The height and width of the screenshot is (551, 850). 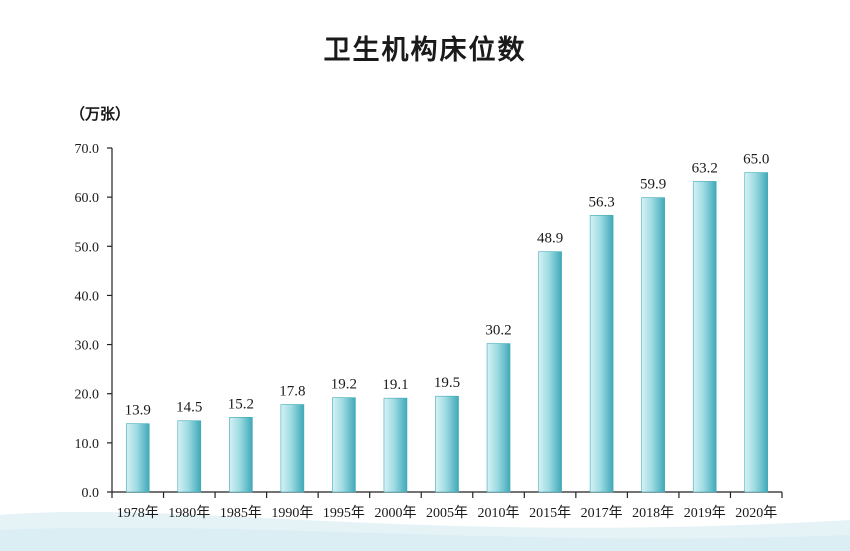 What do you see at coordinates (87, 149) in the screenshot?
I see `y-tick-label: 70.0` at bounding box center [87, 149].